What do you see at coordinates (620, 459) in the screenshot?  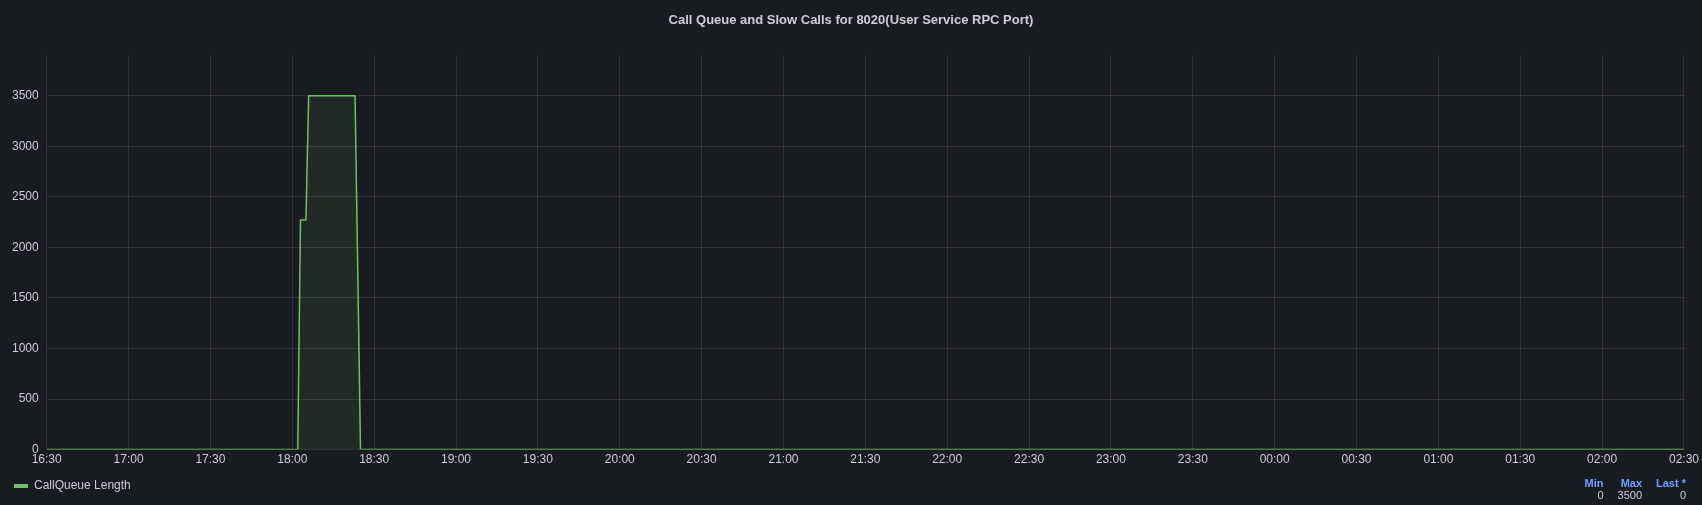 I see `x-tick-label: 20:00` at bounding box center [620, 459].